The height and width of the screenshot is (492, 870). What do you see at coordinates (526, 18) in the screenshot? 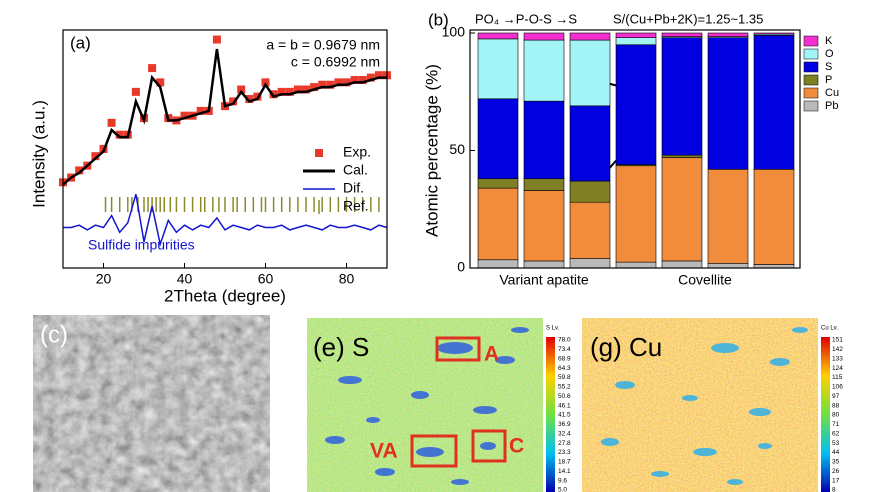
I see `annotation: PO₄ →P-O-S →S` at bounding box center [526, 18].